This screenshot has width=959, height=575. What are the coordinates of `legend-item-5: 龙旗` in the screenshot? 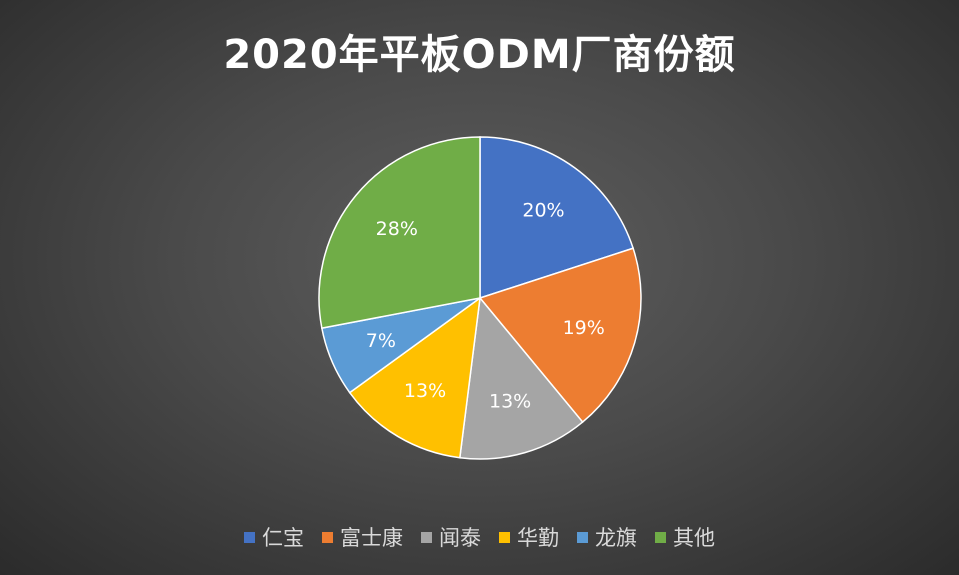 It's located at (607, 537).